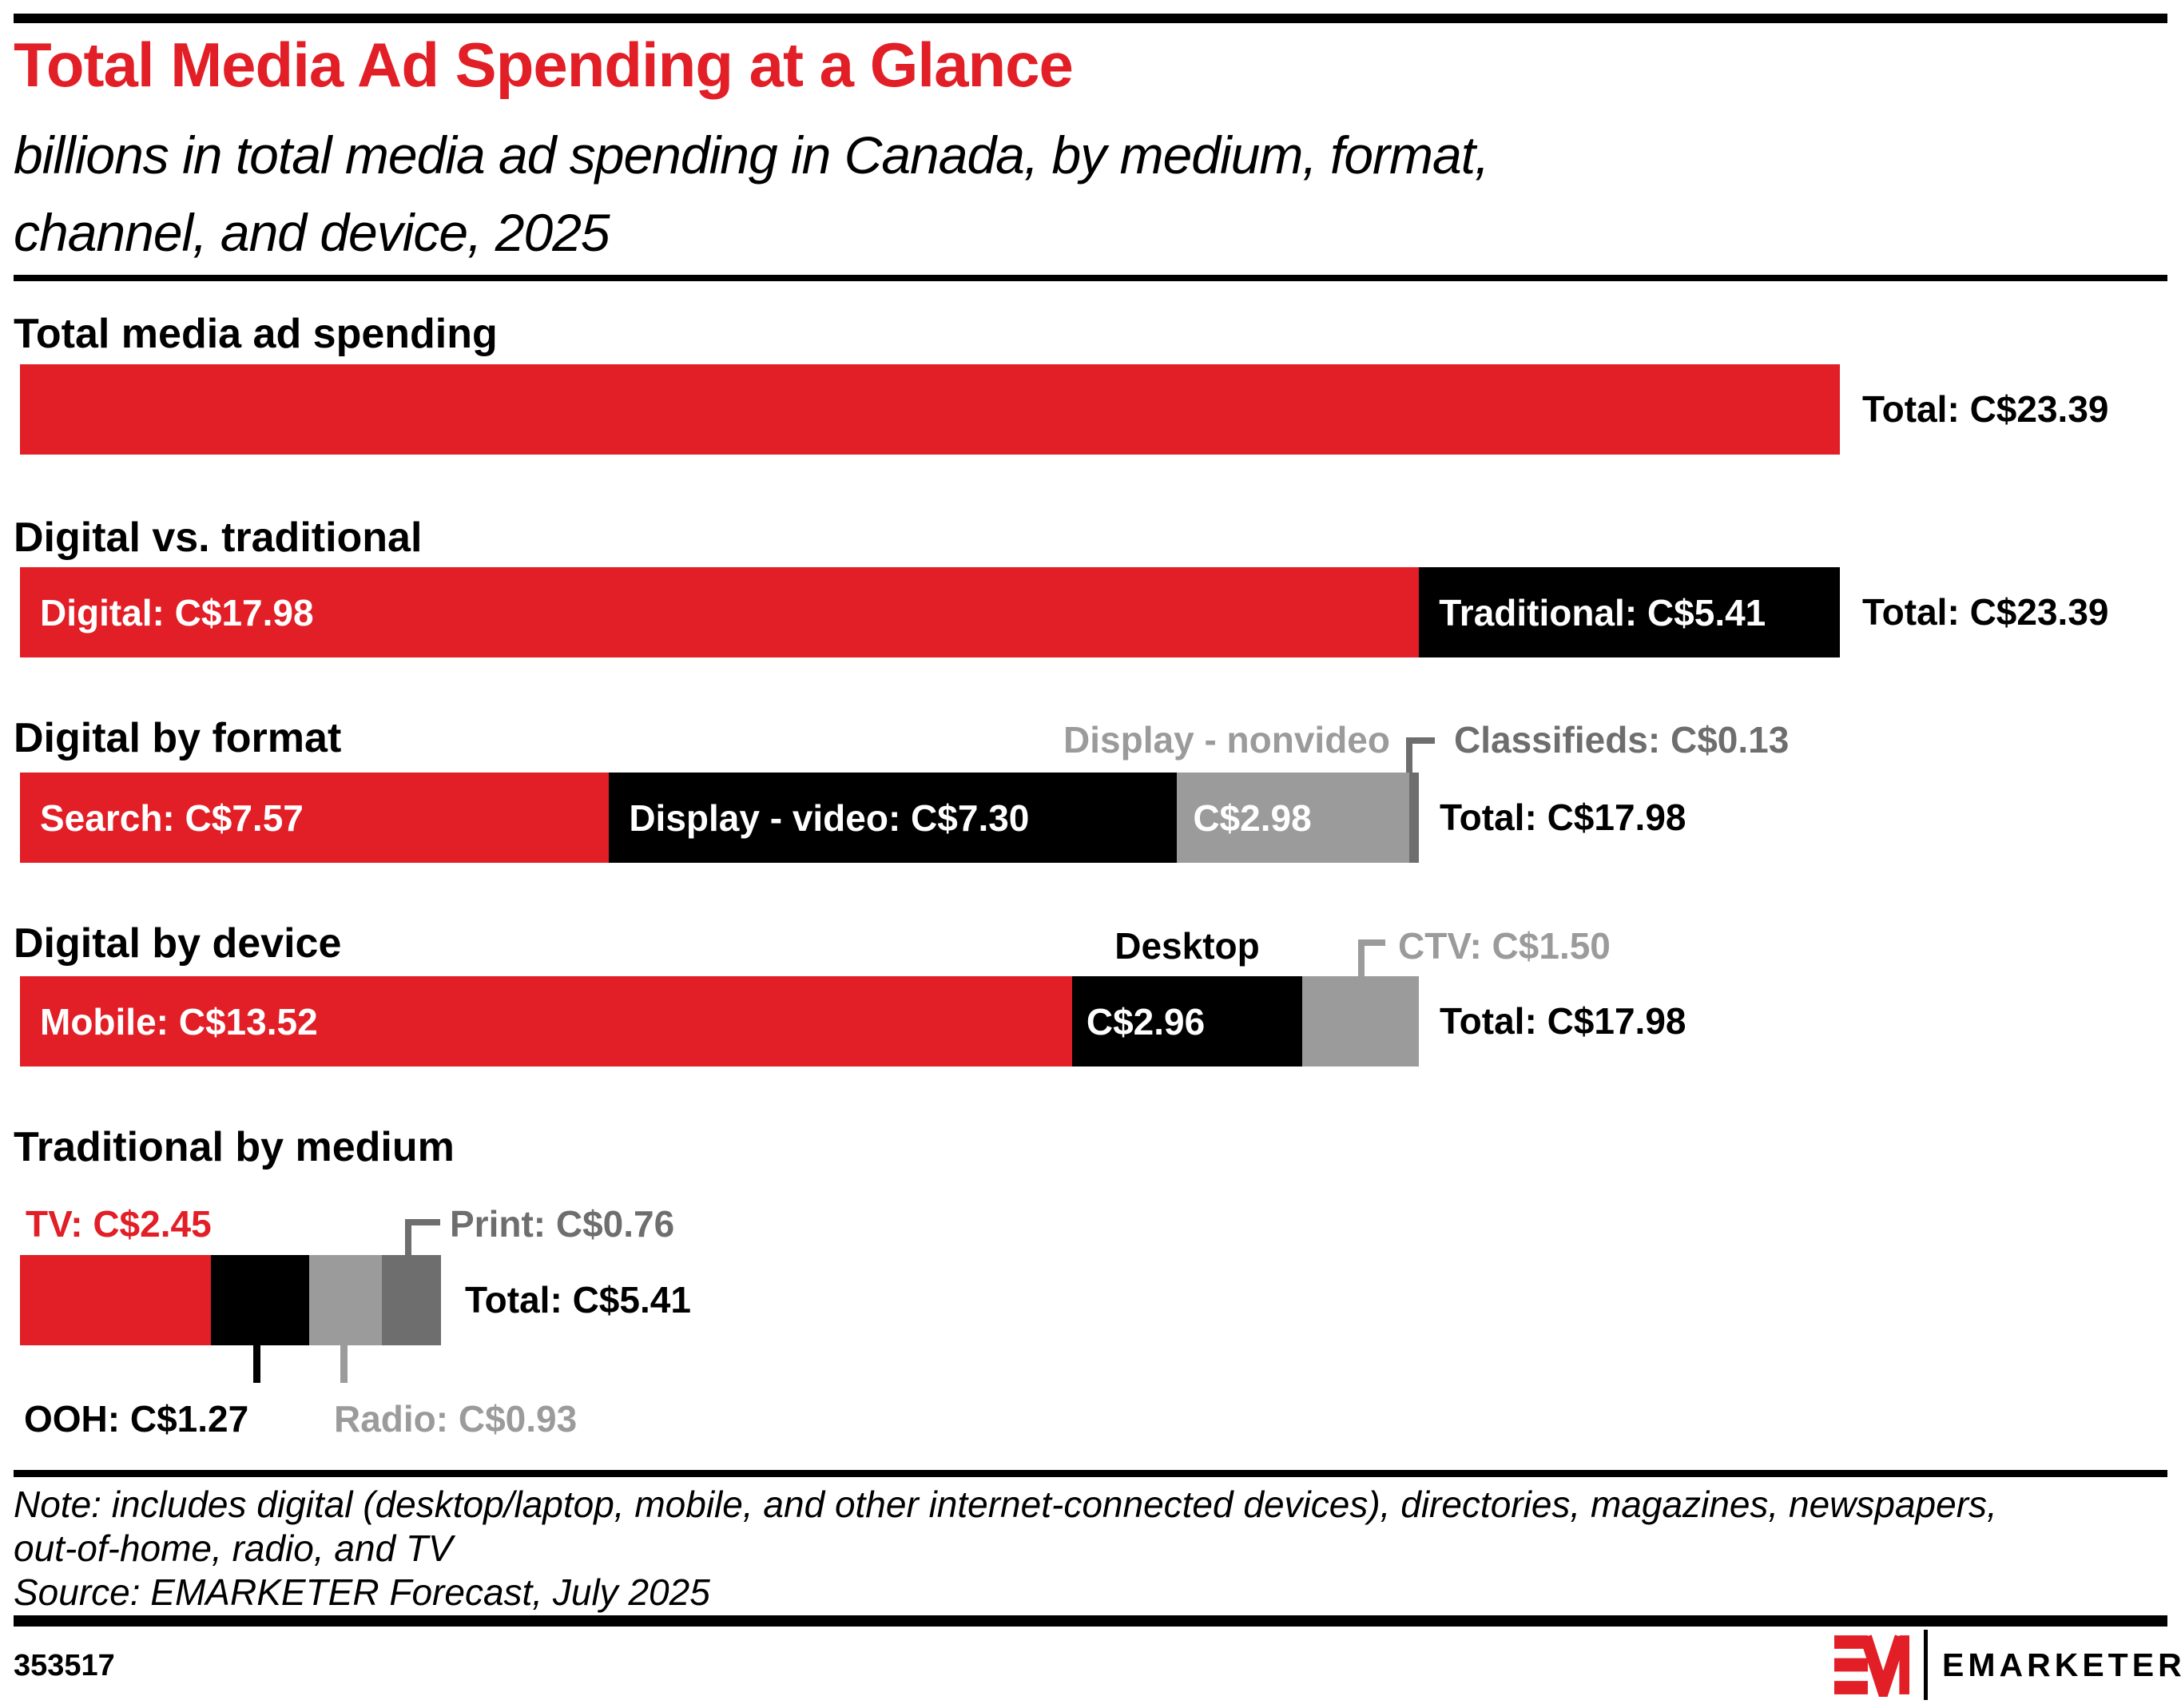 The height and width of the screenshot is (1708, 2181). I want to click on segment-traditional: Traditional: C$5.41, so click(1630, 612).